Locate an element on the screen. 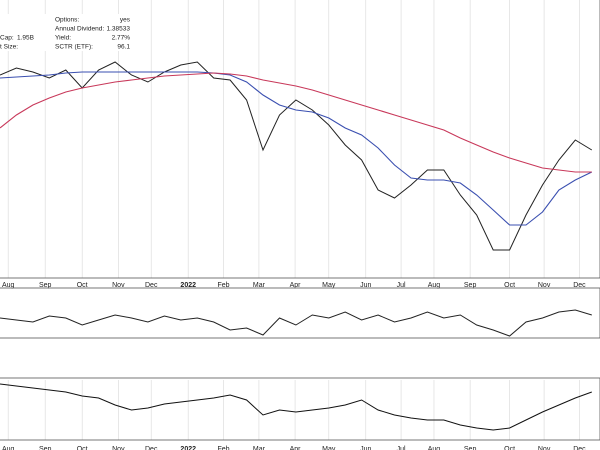 This screenshot has height=450, width=600. rsi-panel is located at coordinates (300, 313).